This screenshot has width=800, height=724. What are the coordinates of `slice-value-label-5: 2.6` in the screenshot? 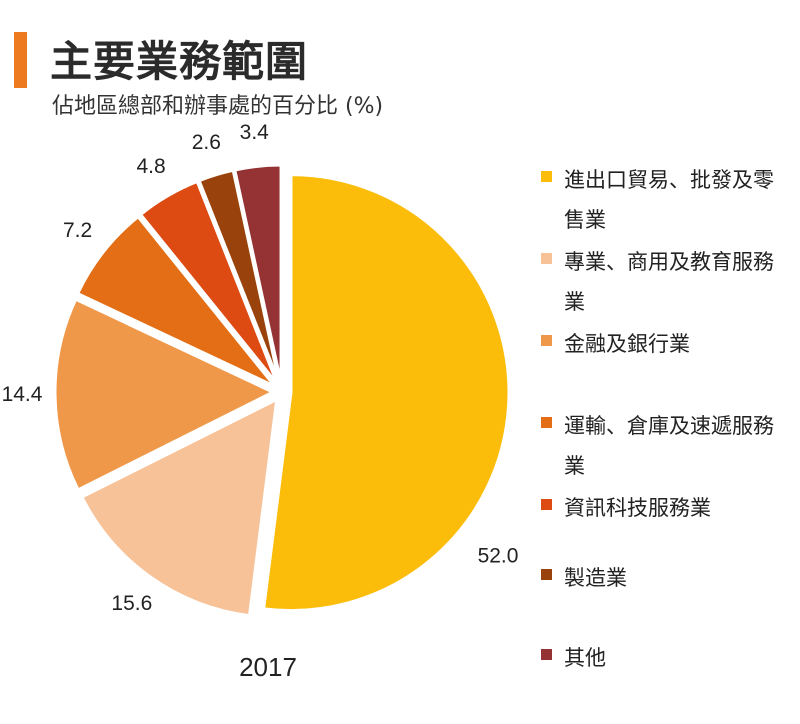 It's located at (206, 142).